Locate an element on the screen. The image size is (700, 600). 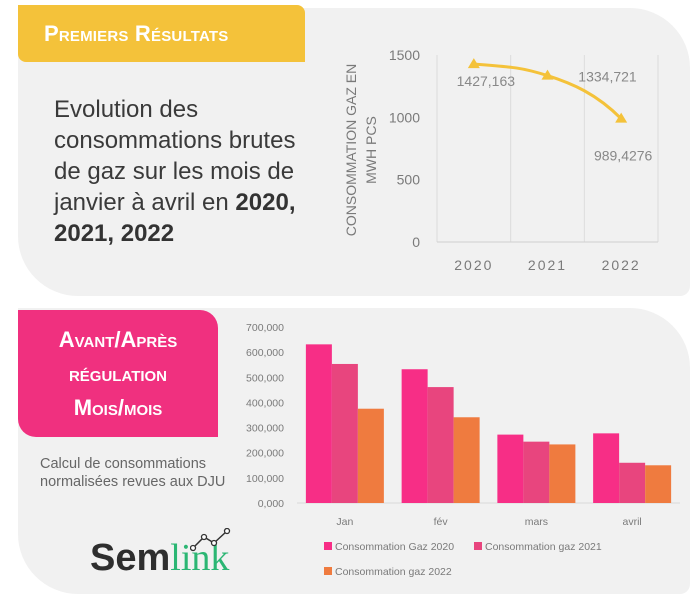
premiers-resultats-banner: Premiers Résultats is located at coordinates (161, 33).